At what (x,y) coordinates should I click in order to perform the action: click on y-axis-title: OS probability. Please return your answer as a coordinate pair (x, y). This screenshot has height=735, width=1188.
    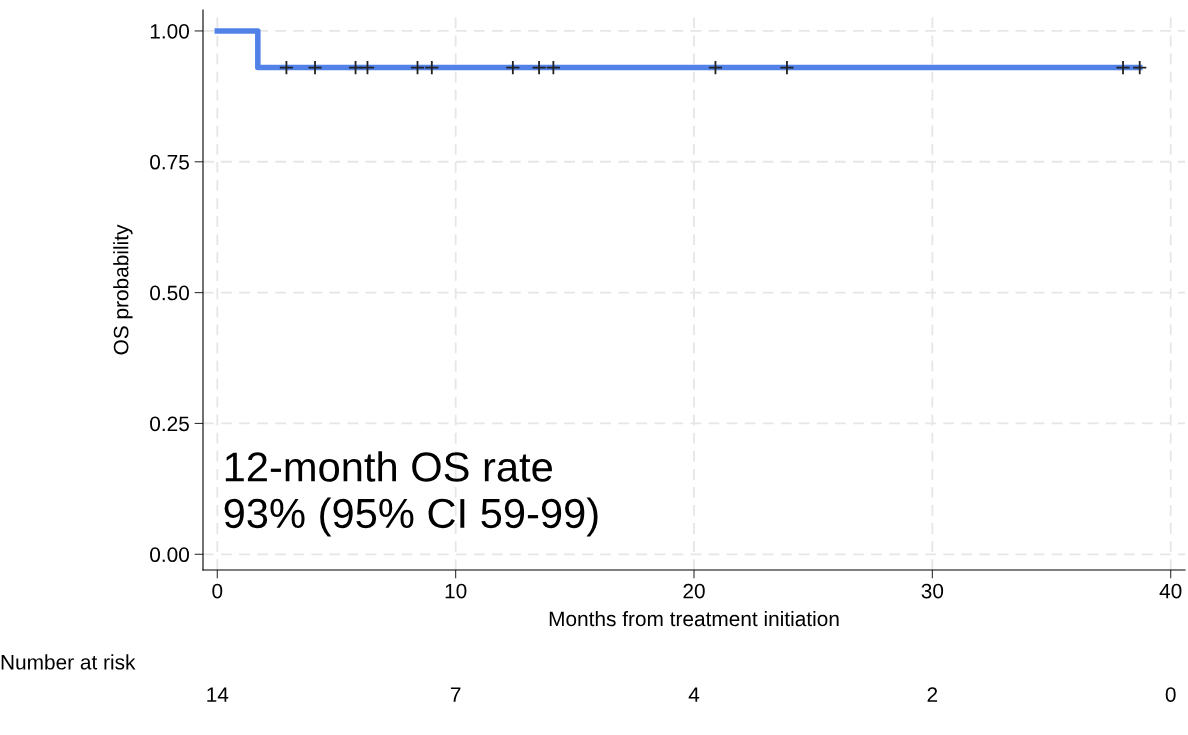
    Looking at the image, I should click on (123, 289).